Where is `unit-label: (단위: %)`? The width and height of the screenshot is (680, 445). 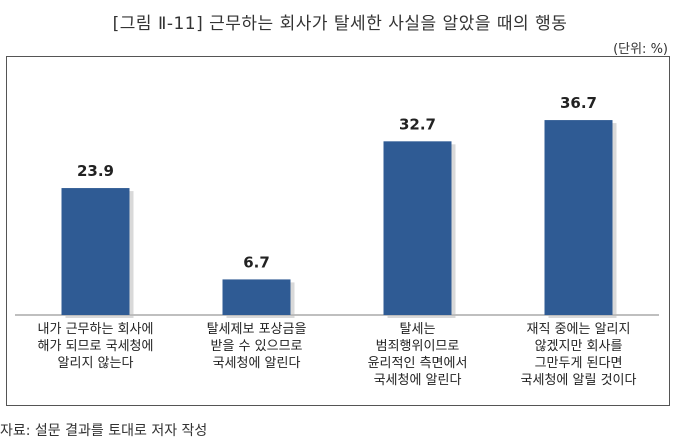 unit-label: (단위: %) is located at coordinates (640, 49).